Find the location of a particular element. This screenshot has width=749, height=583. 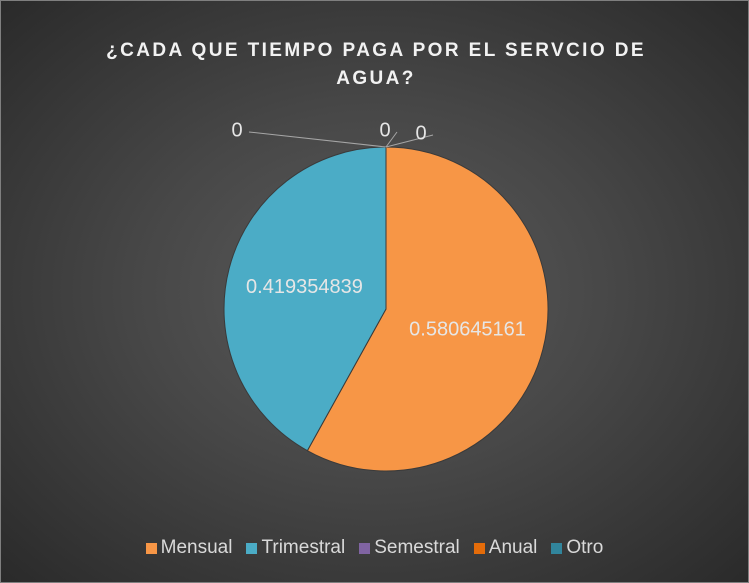

data-label: 0.419354839 is located at coordinates (304, 287).